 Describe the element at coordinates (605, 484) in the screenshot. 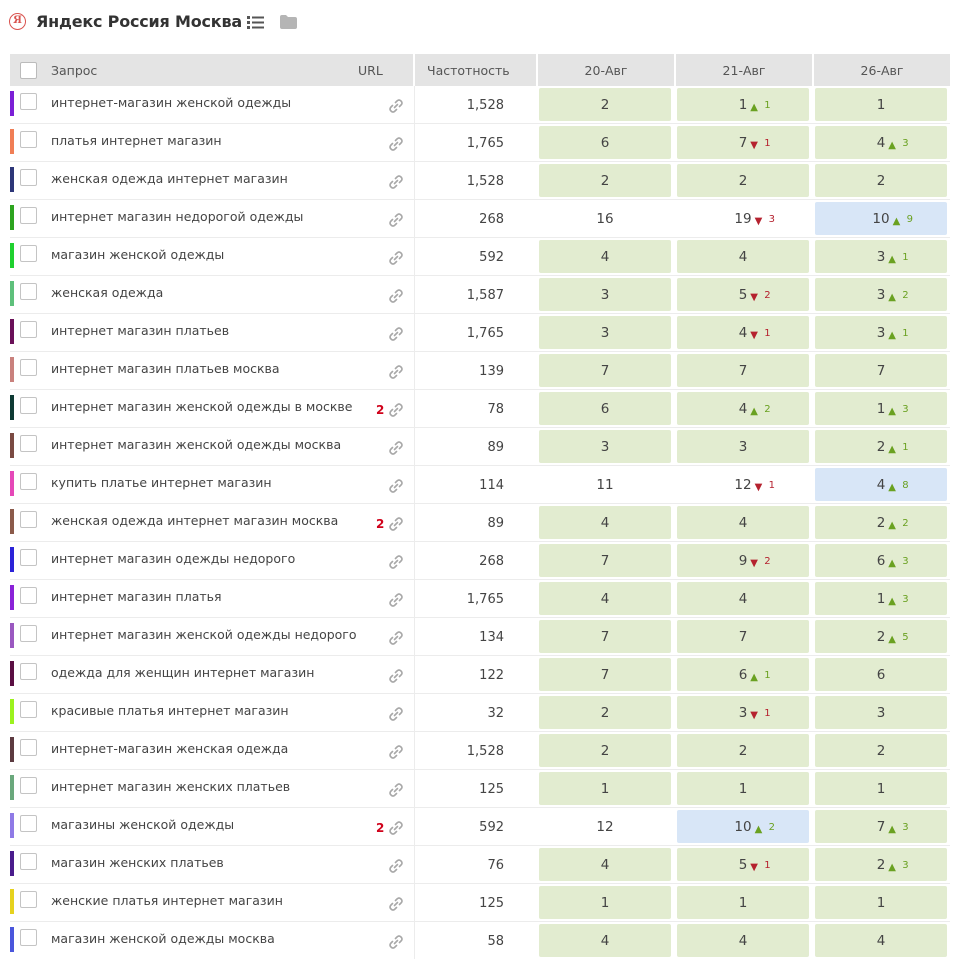

I see `position-cell: 11` at that location.